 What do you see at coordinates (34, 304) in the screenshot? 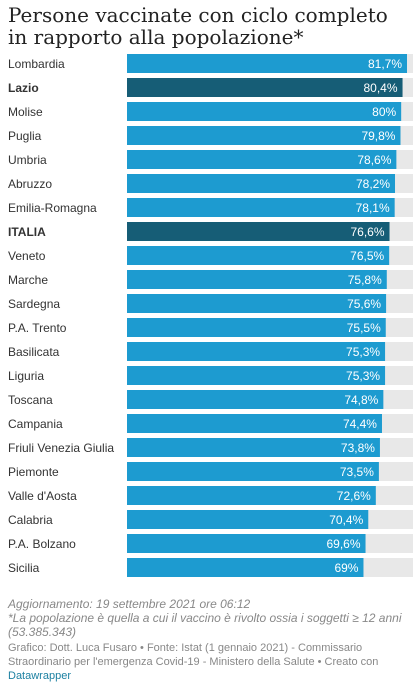
I see `category-label-sardegna: Sardegna` at bounding box center [34, 304].